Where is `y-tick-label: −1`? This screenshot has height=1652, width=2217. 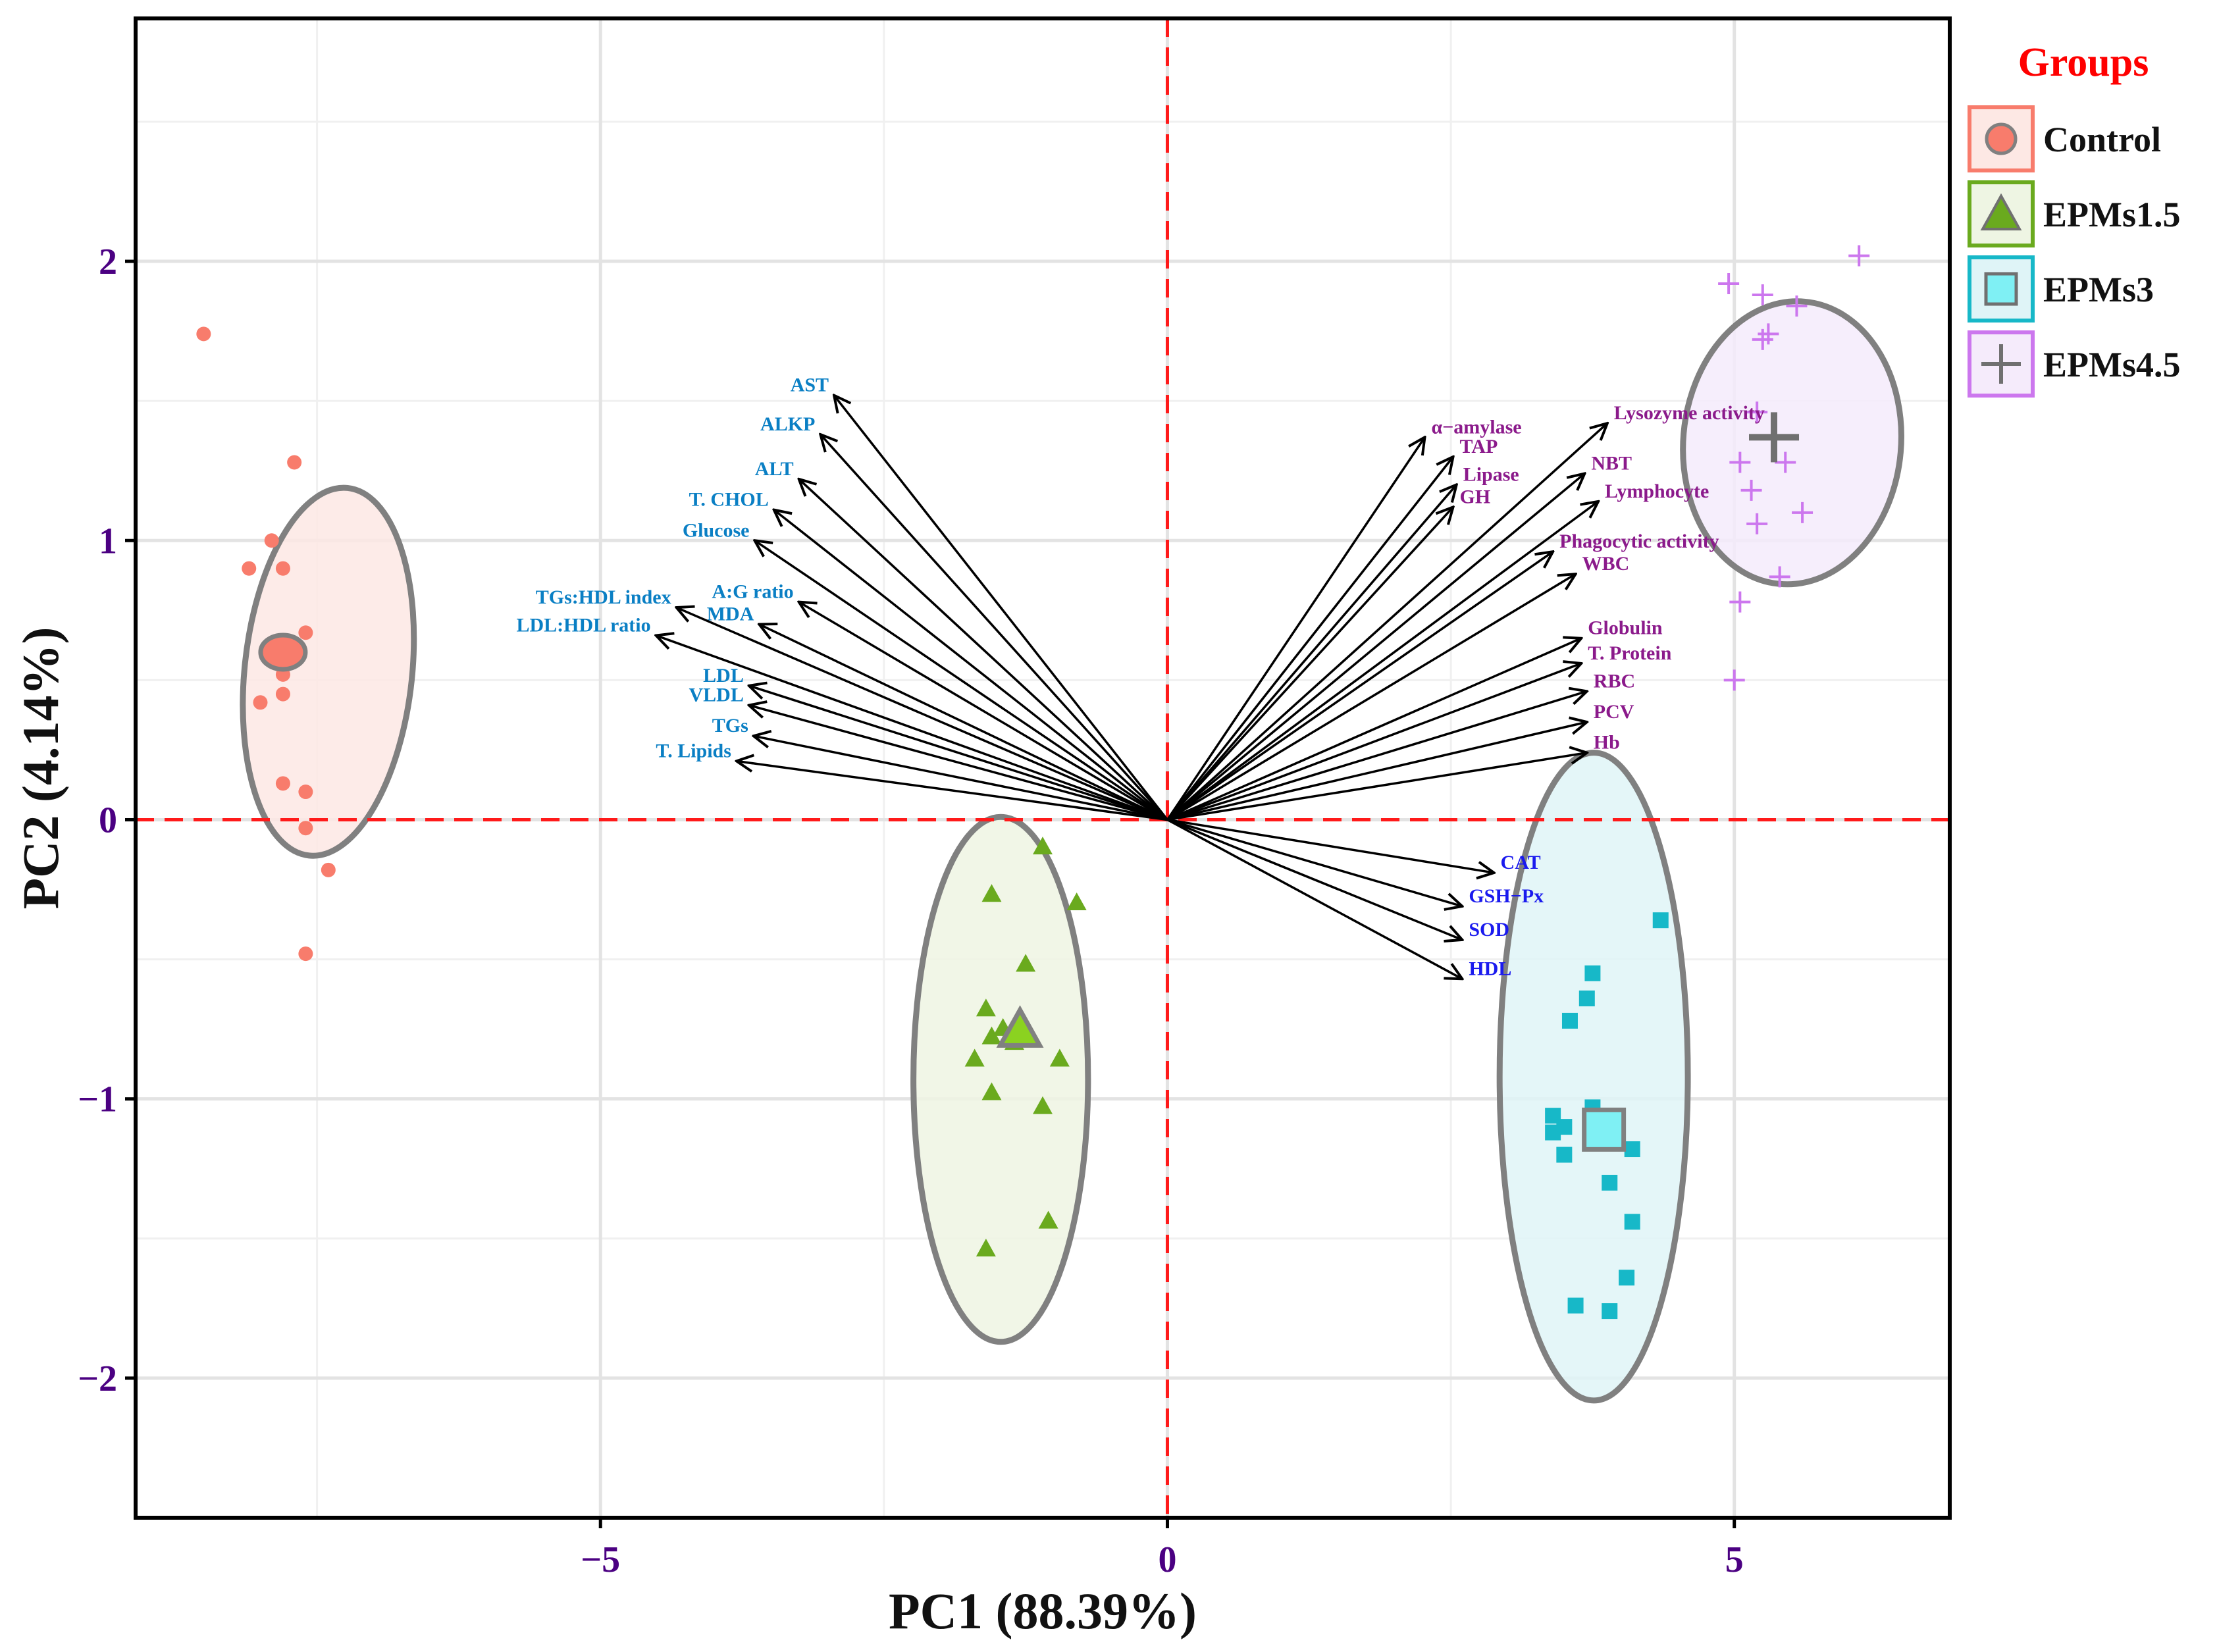
y-tick-label: −1 is located at coordinates (97, 1099).